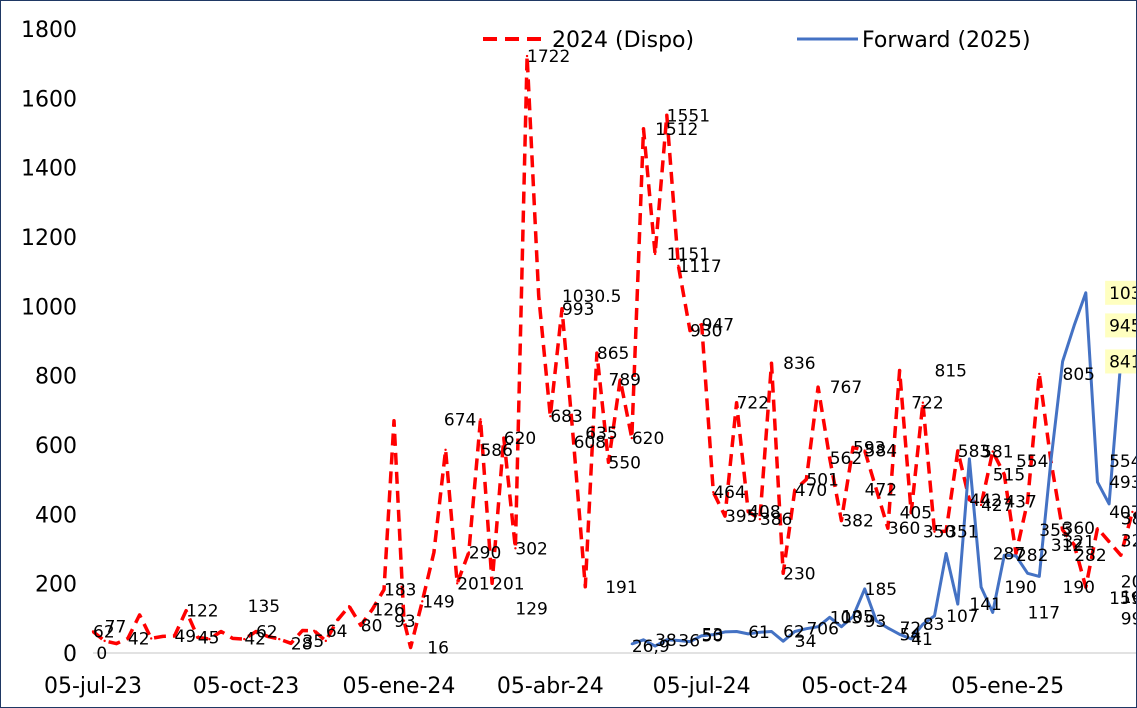 The width and height of the screenshot is (1137, 708). Describe the element at coordinates (302, 644) in the screenshot. I see `data-label: 28` at that location.